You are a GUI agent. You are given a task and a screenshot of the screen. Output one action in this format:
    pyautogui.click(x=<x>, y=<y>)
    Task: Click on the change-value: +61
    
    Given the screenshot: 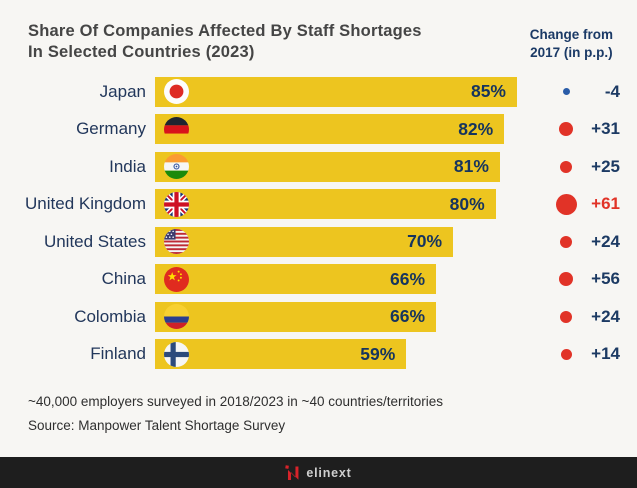 What is the action you would take?
    pyautogui.click(x=605, y=204)
    